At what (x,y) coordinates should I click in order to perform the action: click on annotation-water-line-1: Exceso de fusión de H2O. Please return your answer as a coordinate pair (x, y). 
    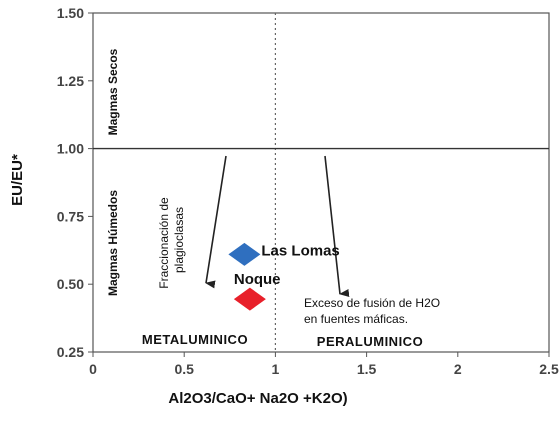
    Looking at the image, I should click on (372, 303).